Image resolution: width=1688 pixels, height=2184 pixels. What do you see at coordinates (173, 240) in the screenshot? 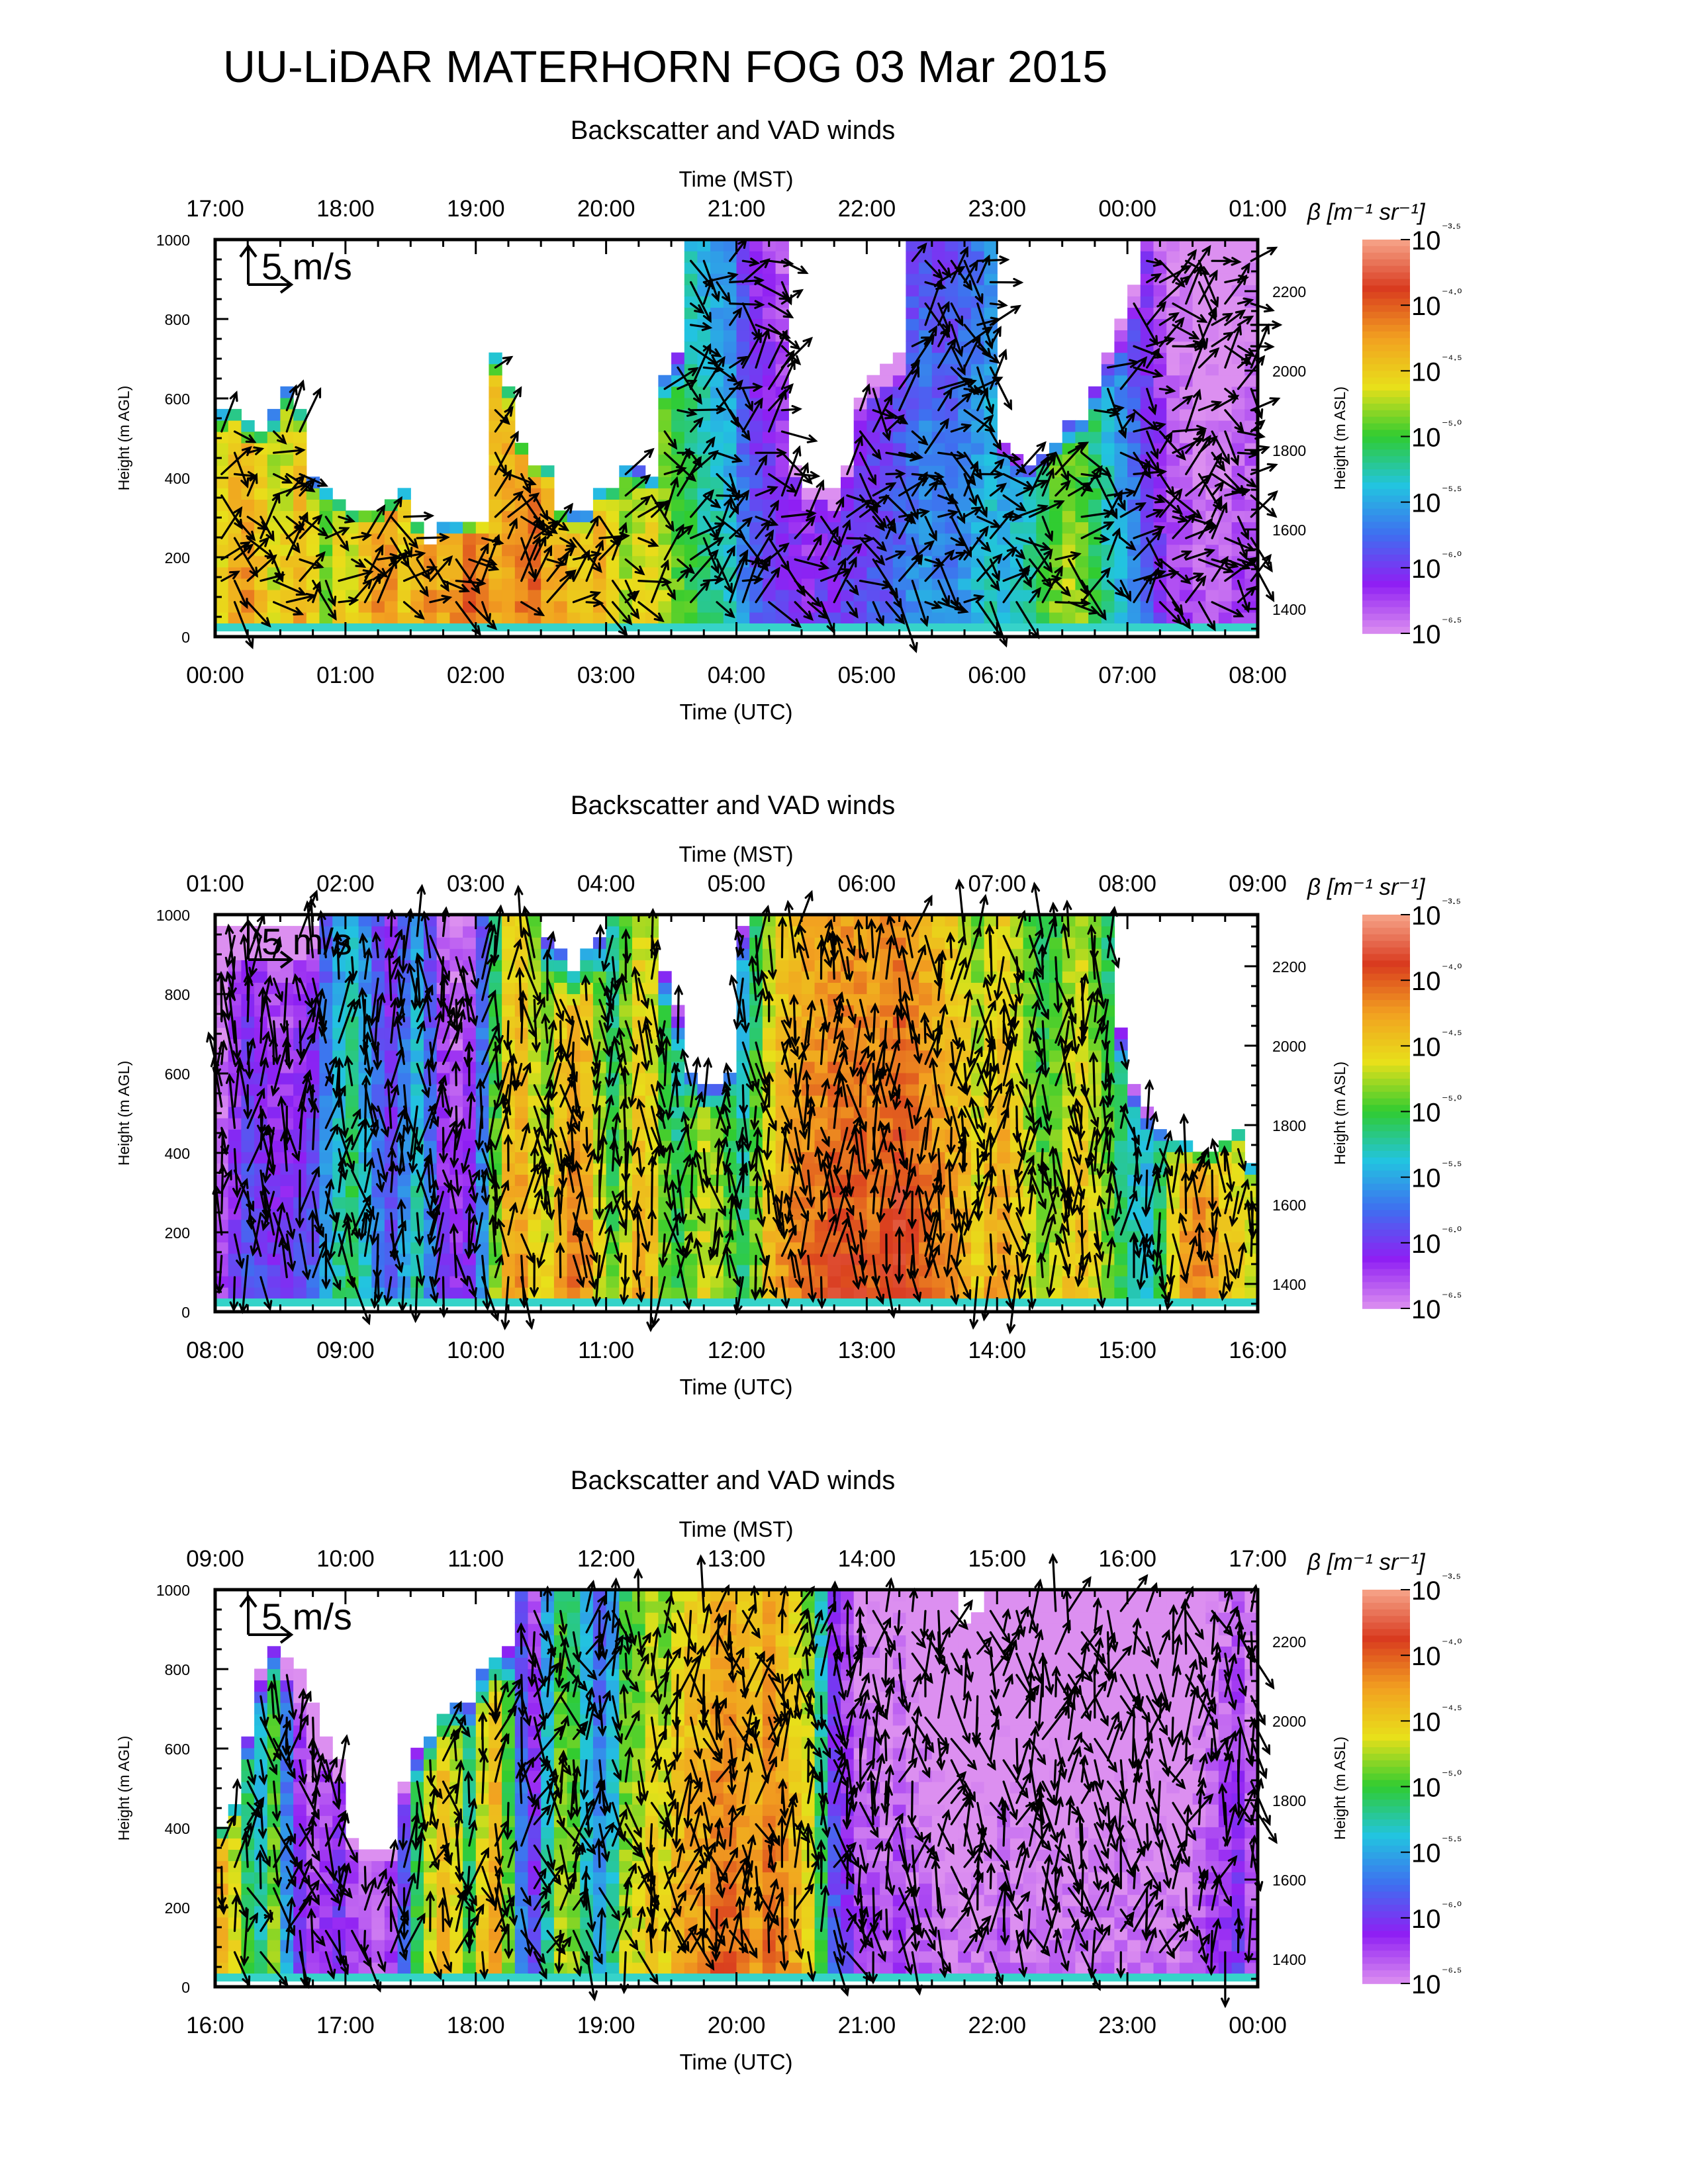
I see `agl-tick-label: 1000` at bounding box center [173, 240].